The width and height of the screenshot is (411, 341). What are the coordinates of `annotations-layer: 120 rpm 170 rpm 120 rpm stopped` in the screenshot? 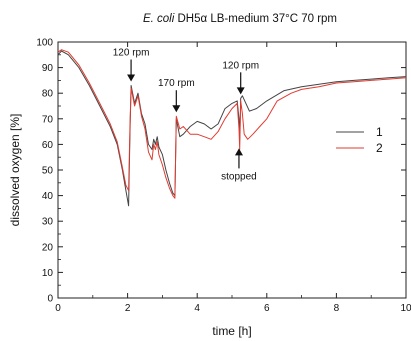 It's located at (186, 115).